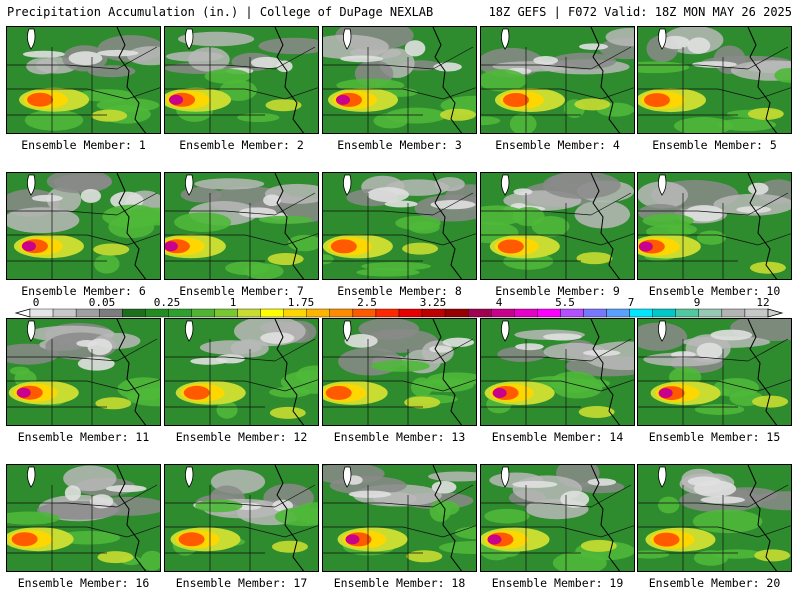 This screenshot has height=600, width=800. What do you see at coordinates (399, 145) in the screenshot?
I see `ensemble-member-label: Ensemble Member: 3` at bounding box center [399, 145].